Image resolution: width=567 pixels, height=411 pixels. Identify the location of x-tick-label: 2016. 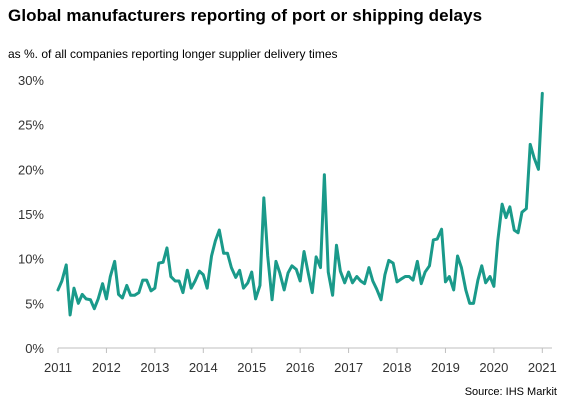
(300, 367).